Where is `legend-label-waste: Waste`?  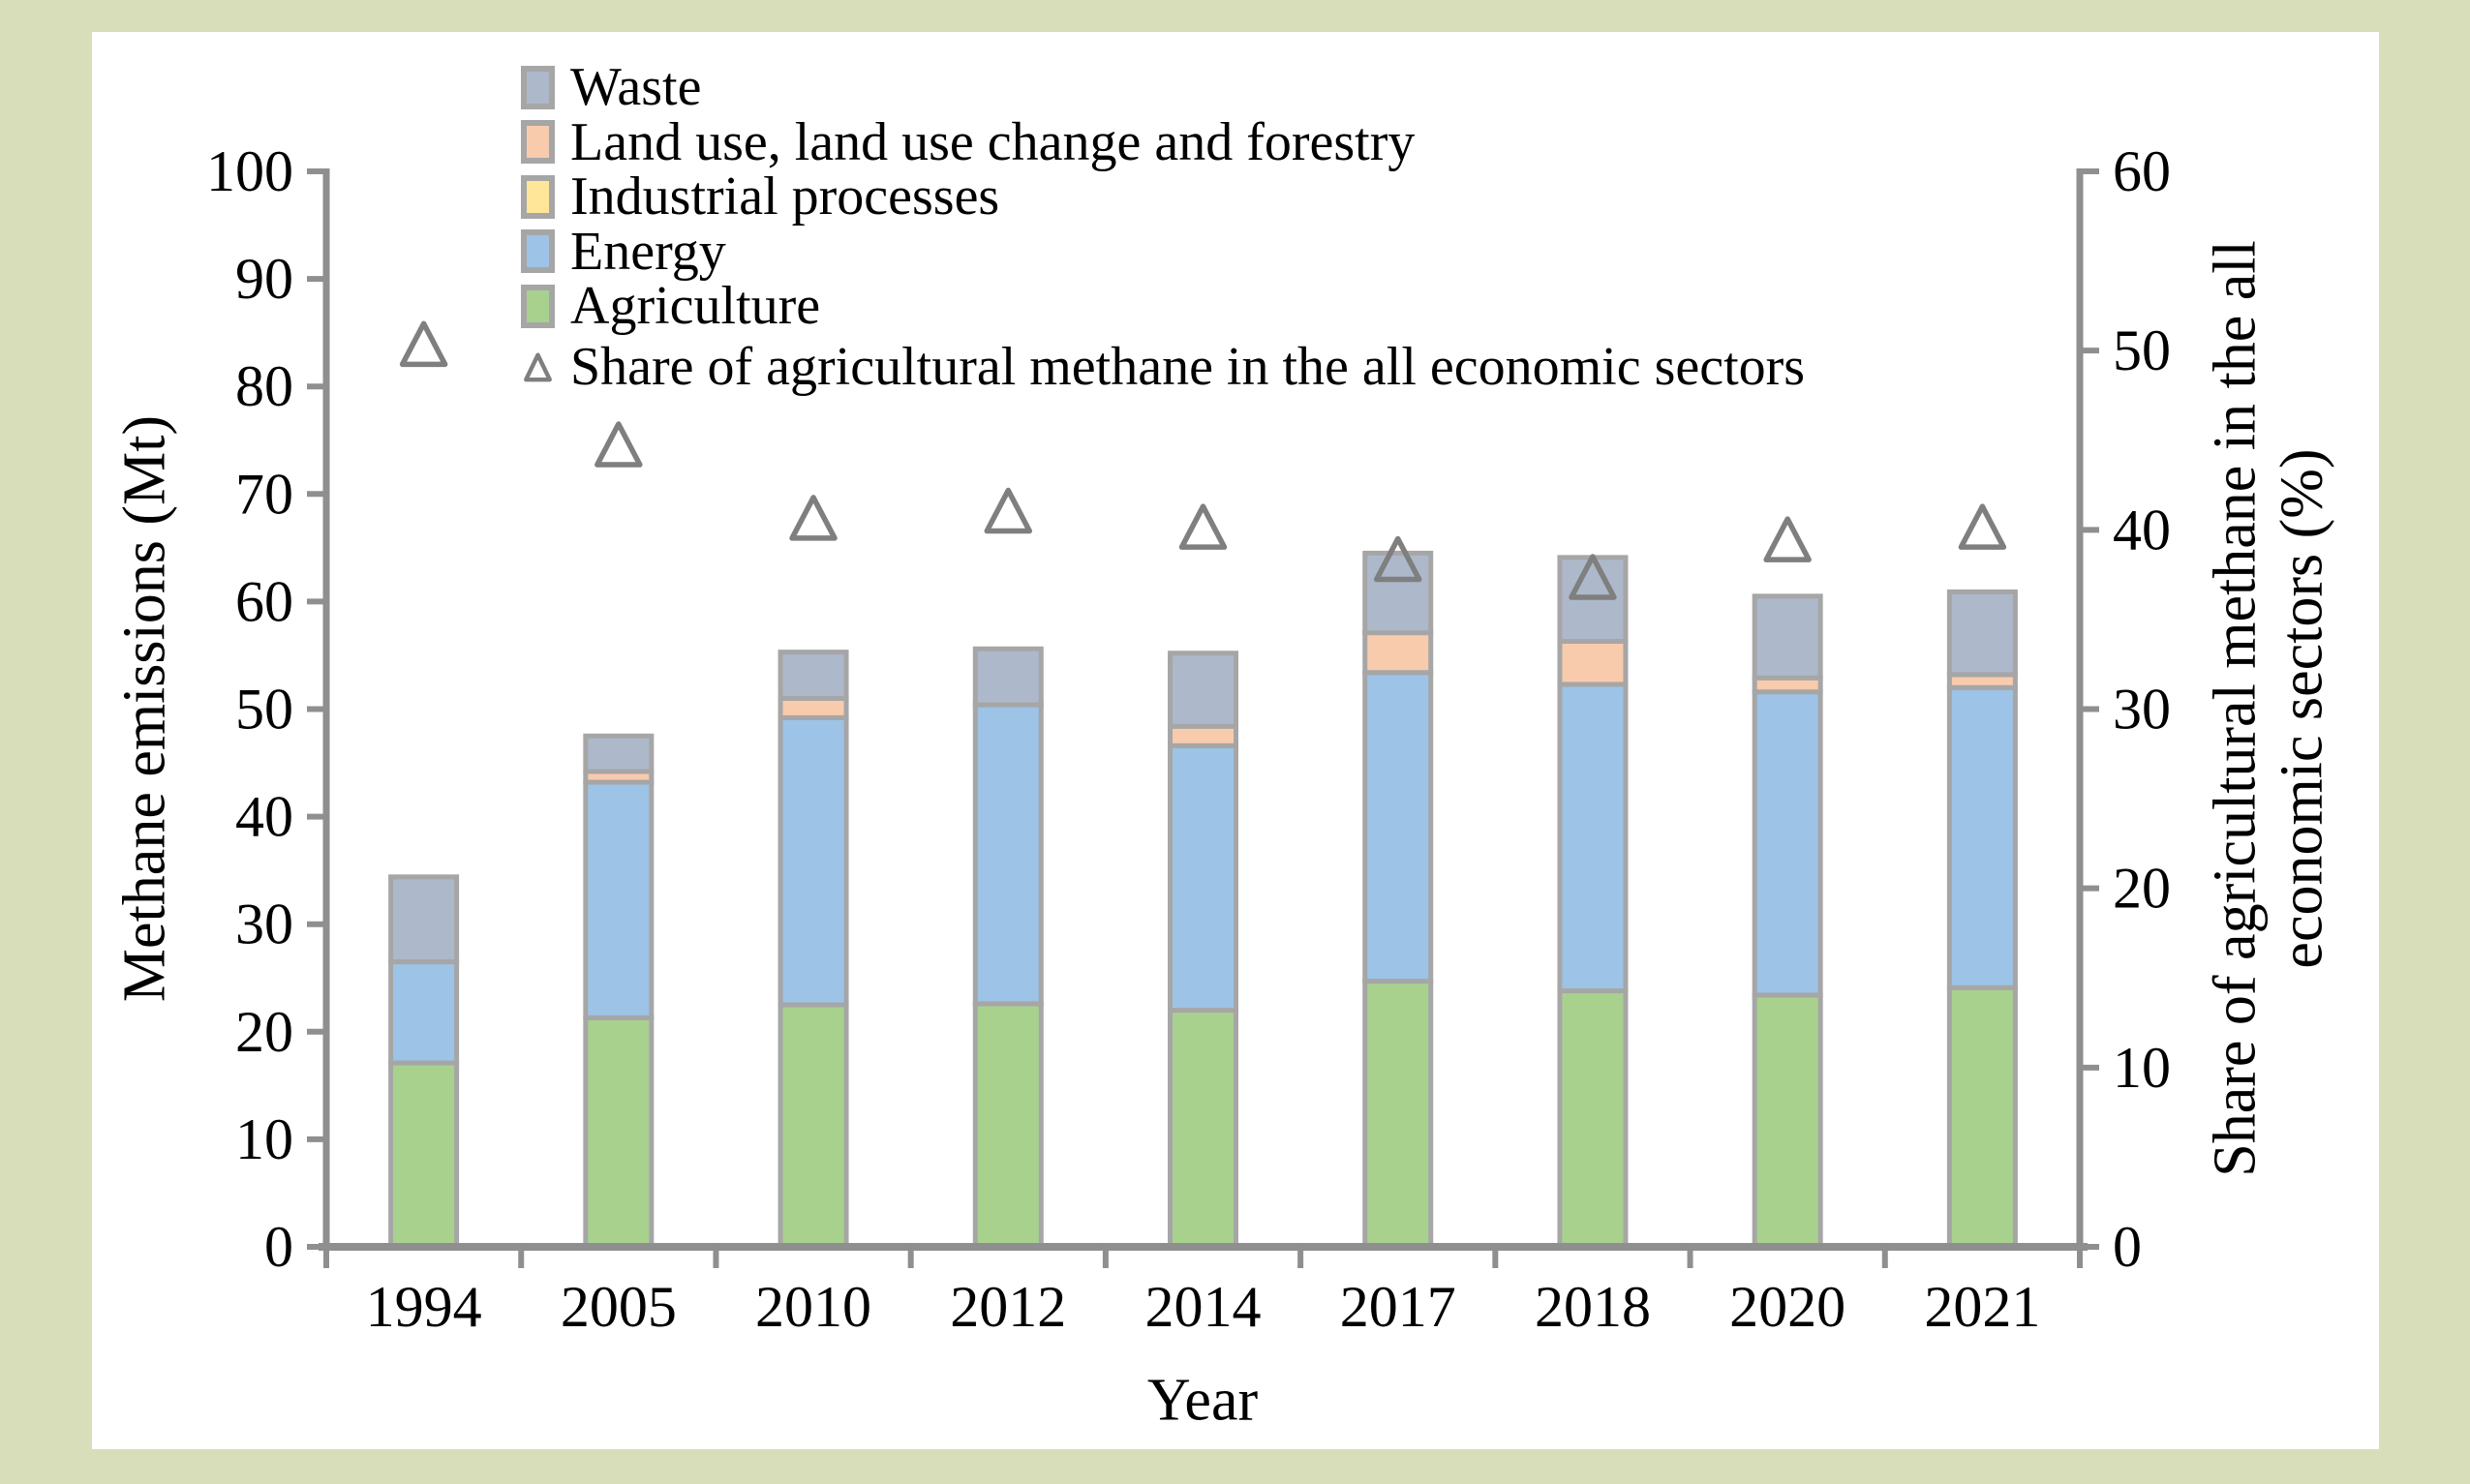 legend-label-waste: Waste is located at coordinates (636, 87).